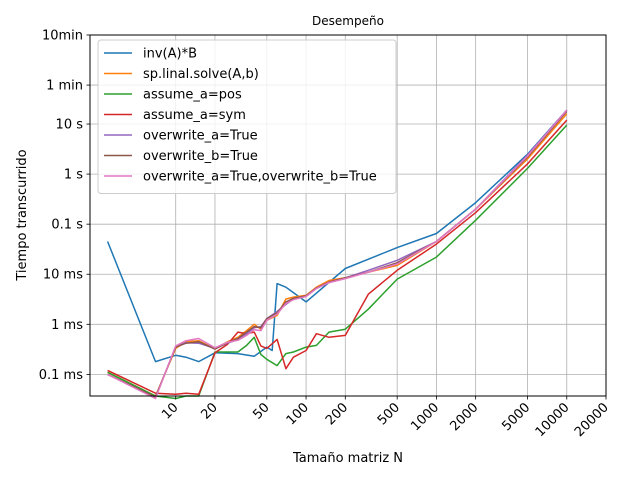 Image resolution: width=640 pixels, height=480 pixels. What do you see at coordinates (64, 86) in the screenshot?
I see `y-tick-label: 1 min` at bounding box center [64, 86].